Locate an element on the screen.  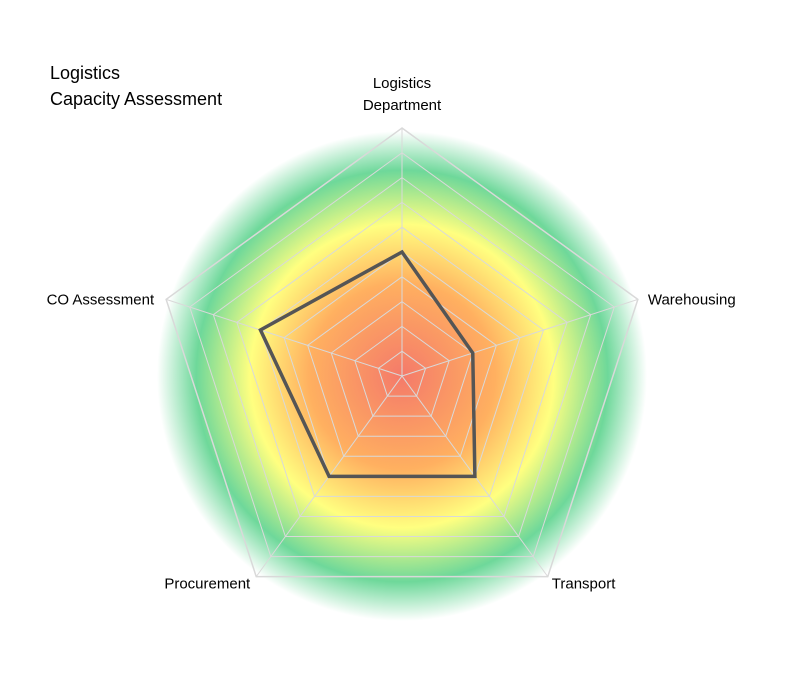
chart-title-line-1: Logistics is located at coordinates (85, 73).